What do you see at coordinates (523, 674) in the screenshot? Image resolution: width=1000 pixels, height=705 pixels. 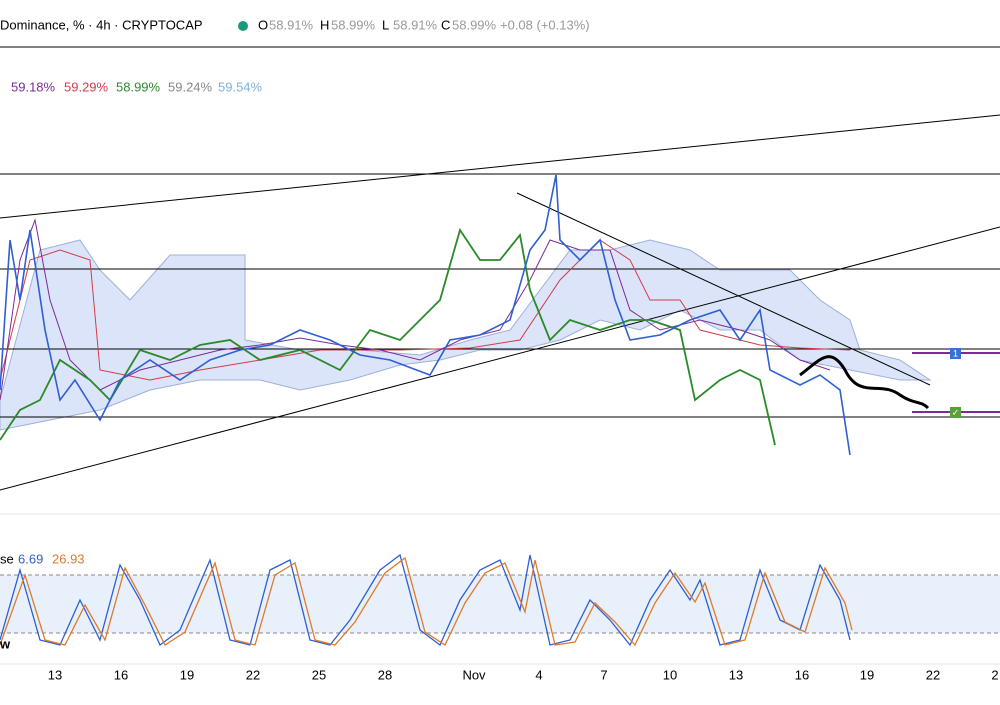 I see `x-axis: 13 16 19 22 25 28 Nov 4 7 10 13 16 19 22 2` at bounding box center [523, 674].